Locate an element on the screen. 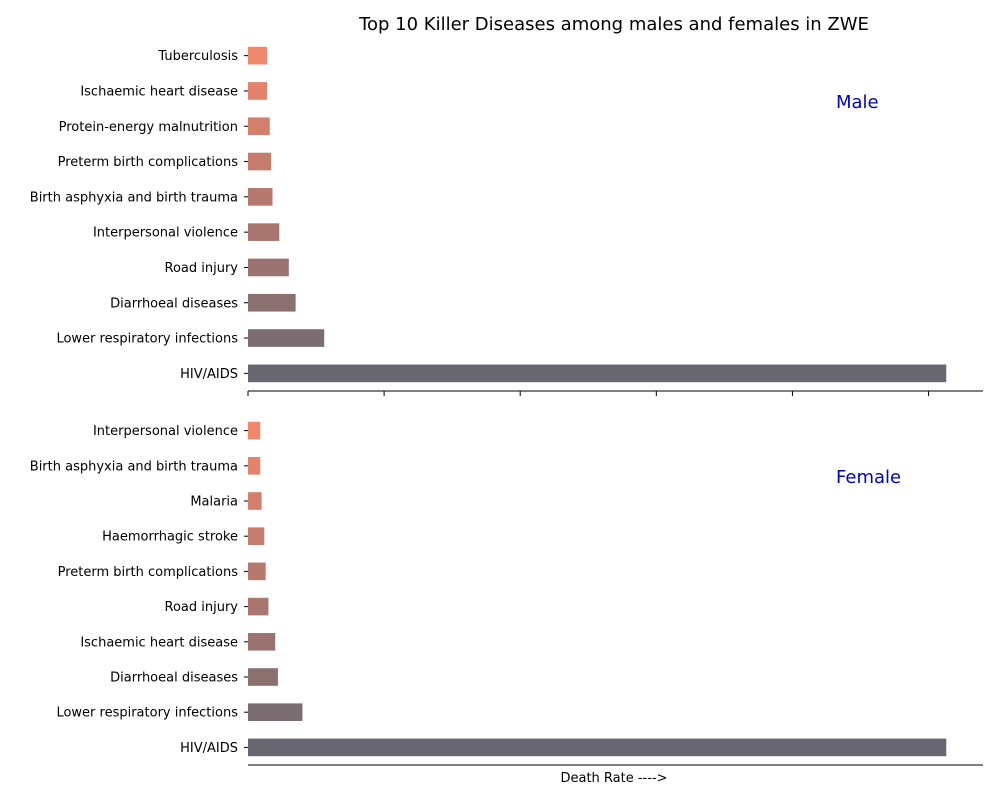 The image size is (1000, 800). male-category-label-10: Tuberculosis is located at coordinates (197, 56).